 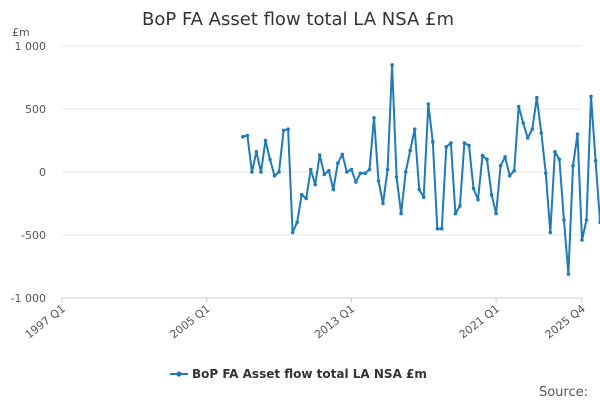 I want to click on y-axis-unit: £m, so click(x=21, y=32).